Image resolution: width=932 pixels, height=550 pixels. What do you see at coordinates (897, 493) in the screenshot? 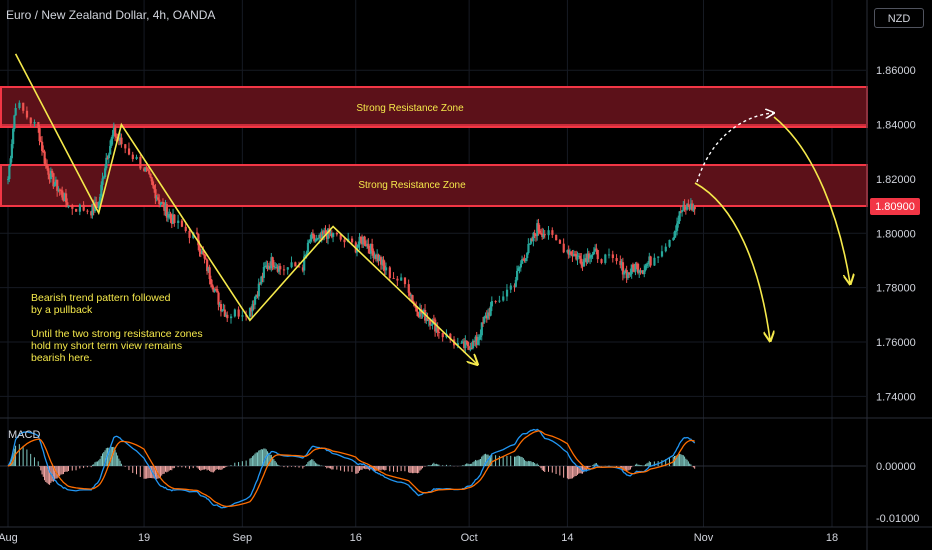
I see `macd-axis: 0.00000 -0.01000` at bounding box center [897, 493].